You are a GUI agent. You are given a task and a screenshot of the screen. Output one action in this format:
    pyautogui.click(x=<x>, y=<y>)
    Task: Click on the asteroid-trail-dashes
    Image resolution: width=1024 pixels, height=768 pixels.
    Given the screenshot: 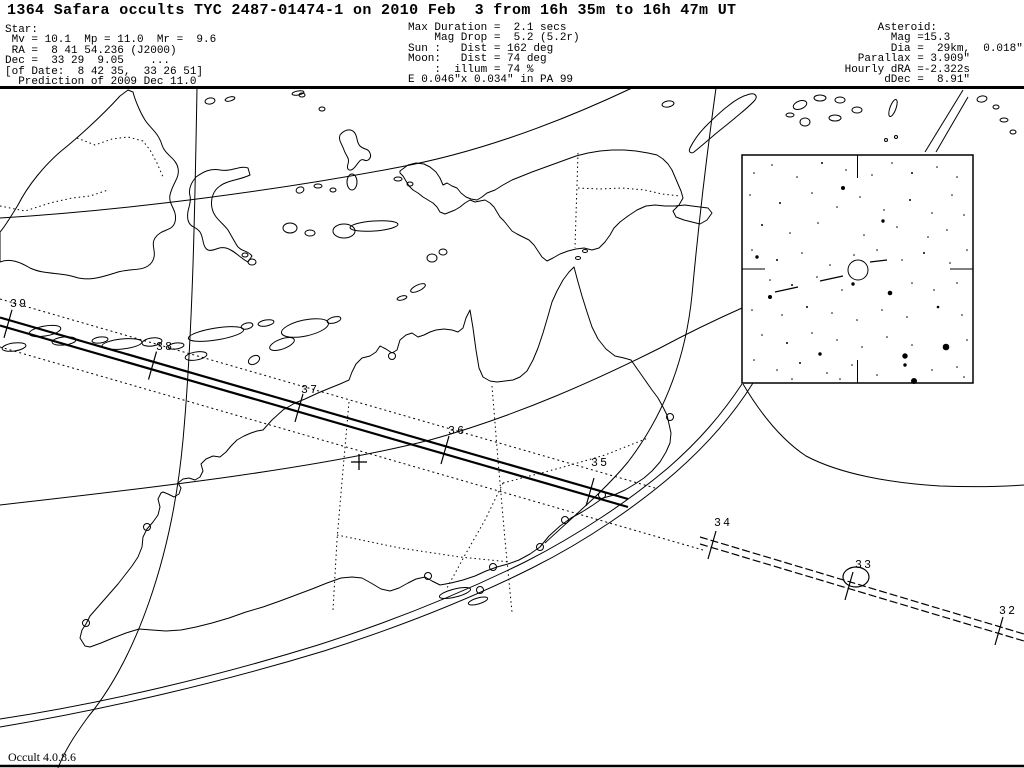 What is the action you would take?
    pyautogui.click(x=831, y=276)
    